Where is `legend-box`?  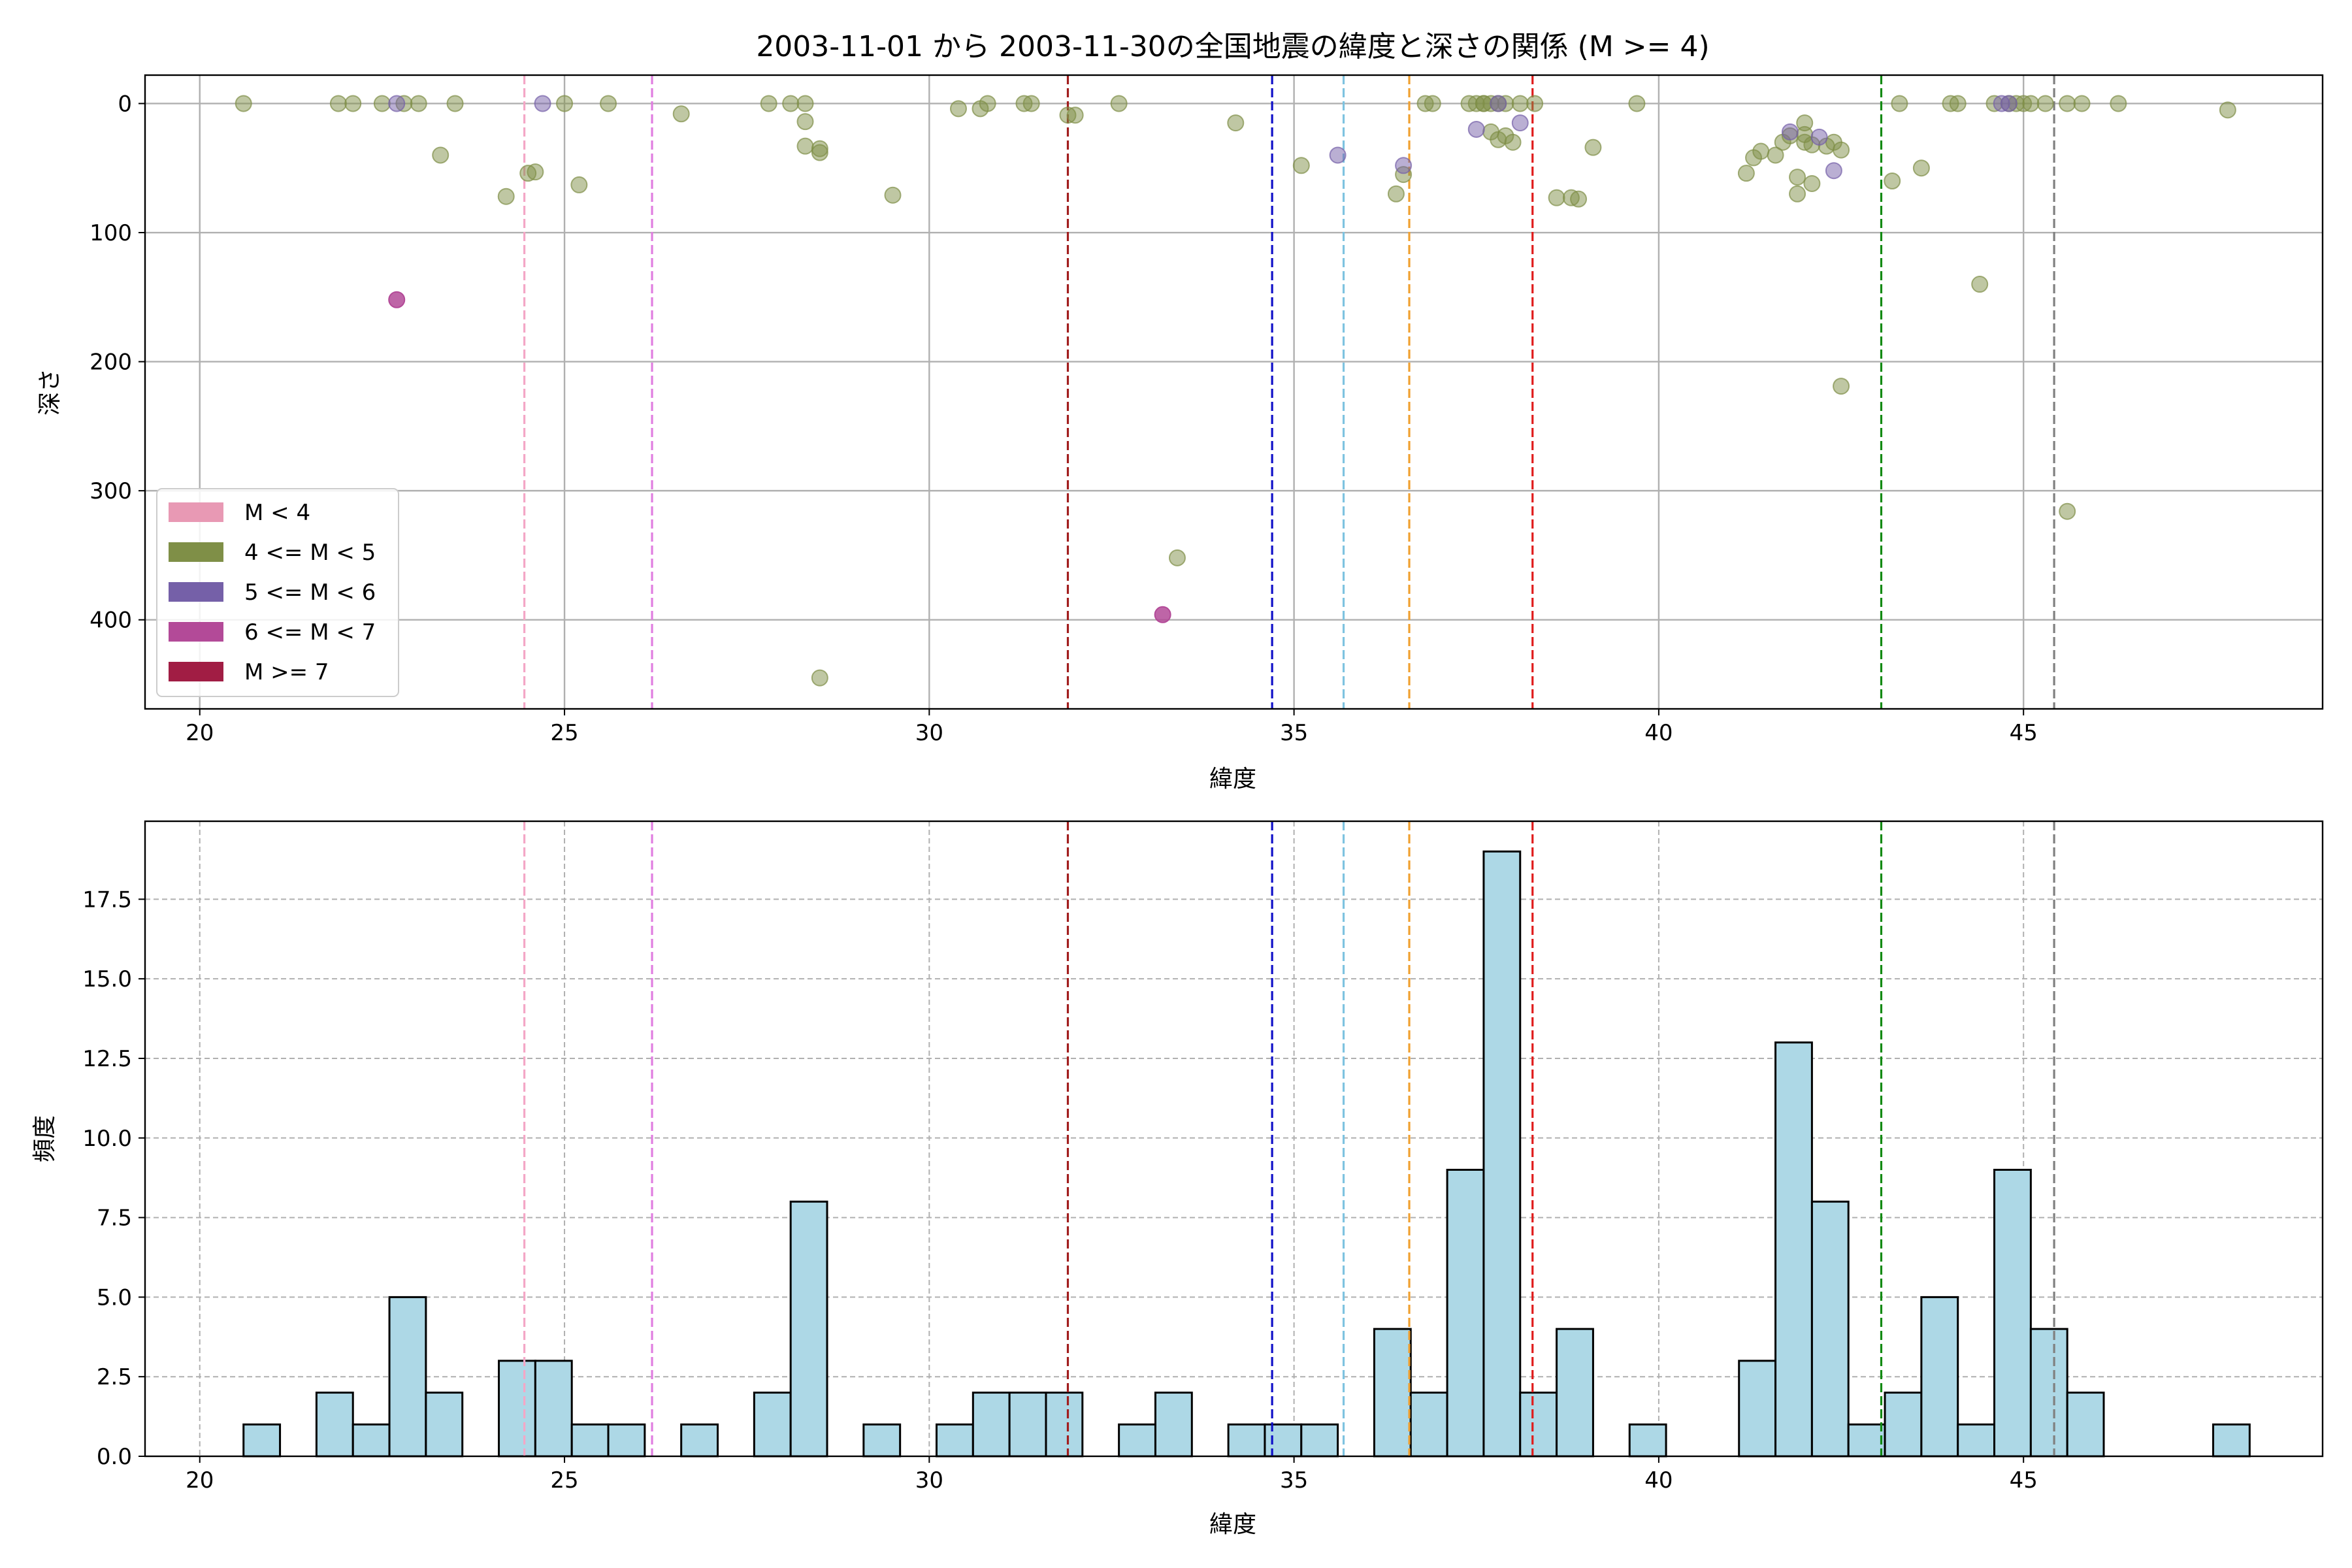
legend-box is located at coordinates (277, 592).